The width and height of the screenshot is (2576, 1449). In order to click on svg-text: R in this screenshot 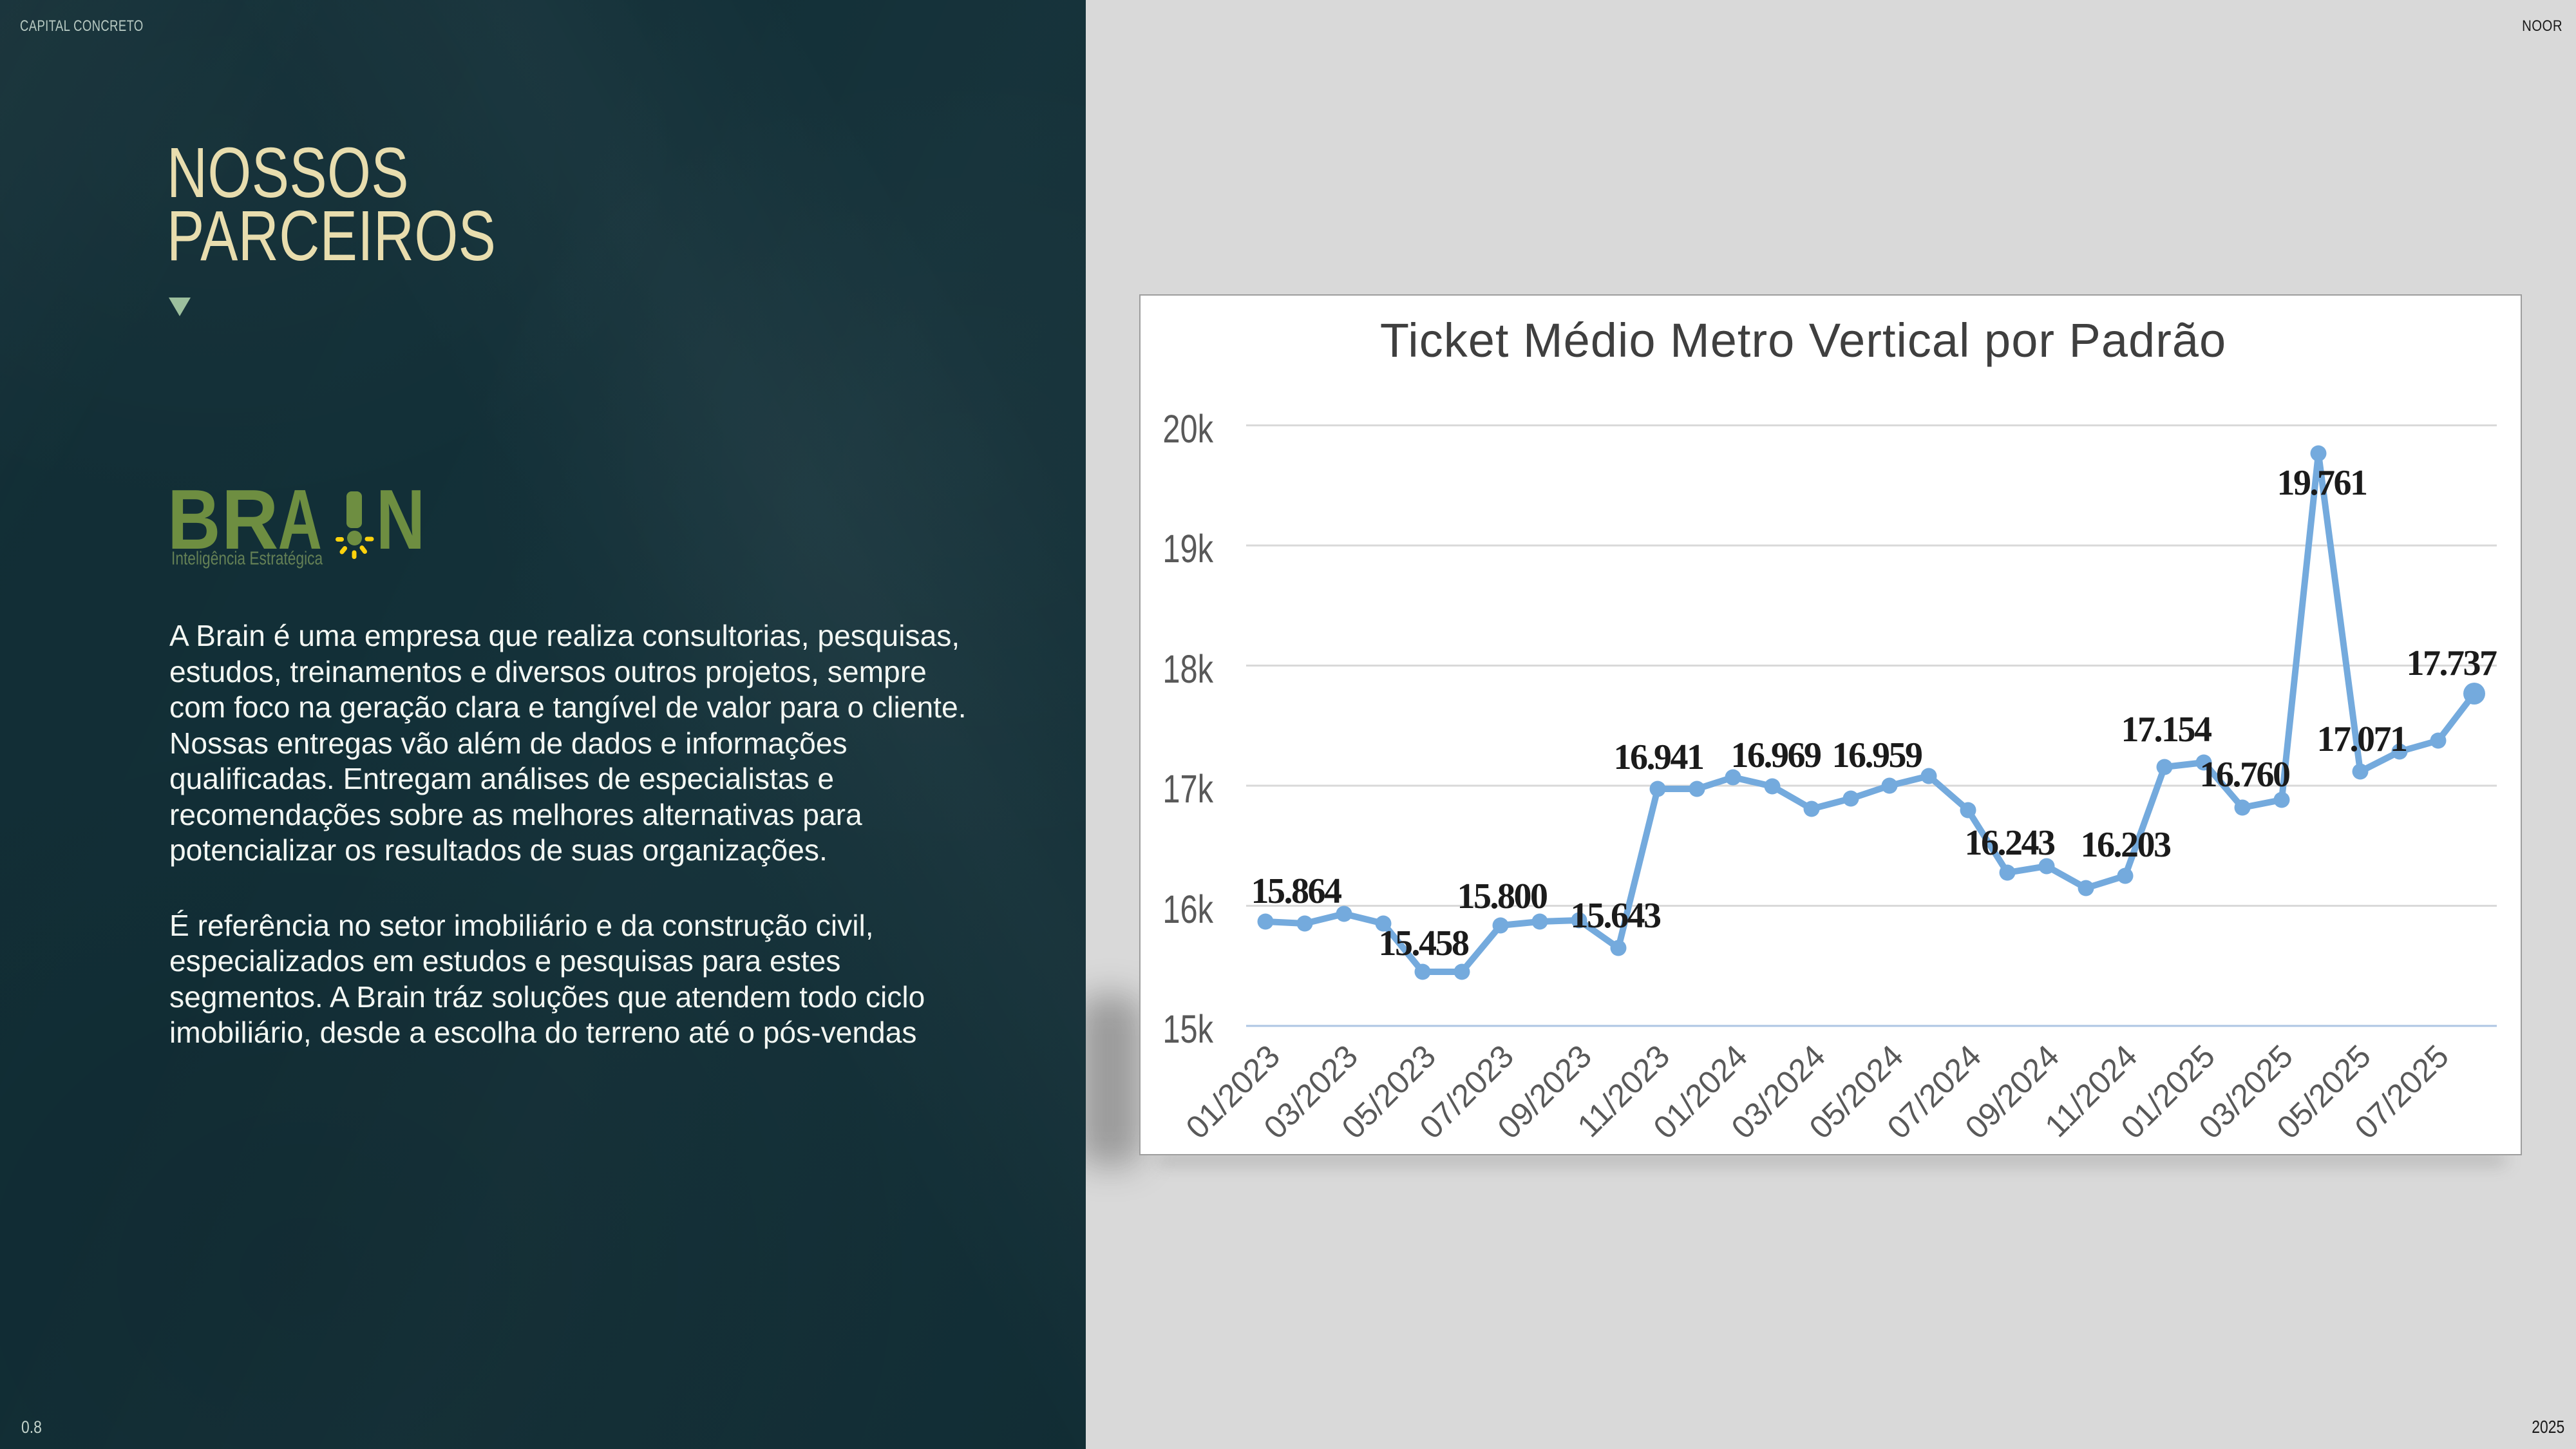, I will do `click(250, 520)`.